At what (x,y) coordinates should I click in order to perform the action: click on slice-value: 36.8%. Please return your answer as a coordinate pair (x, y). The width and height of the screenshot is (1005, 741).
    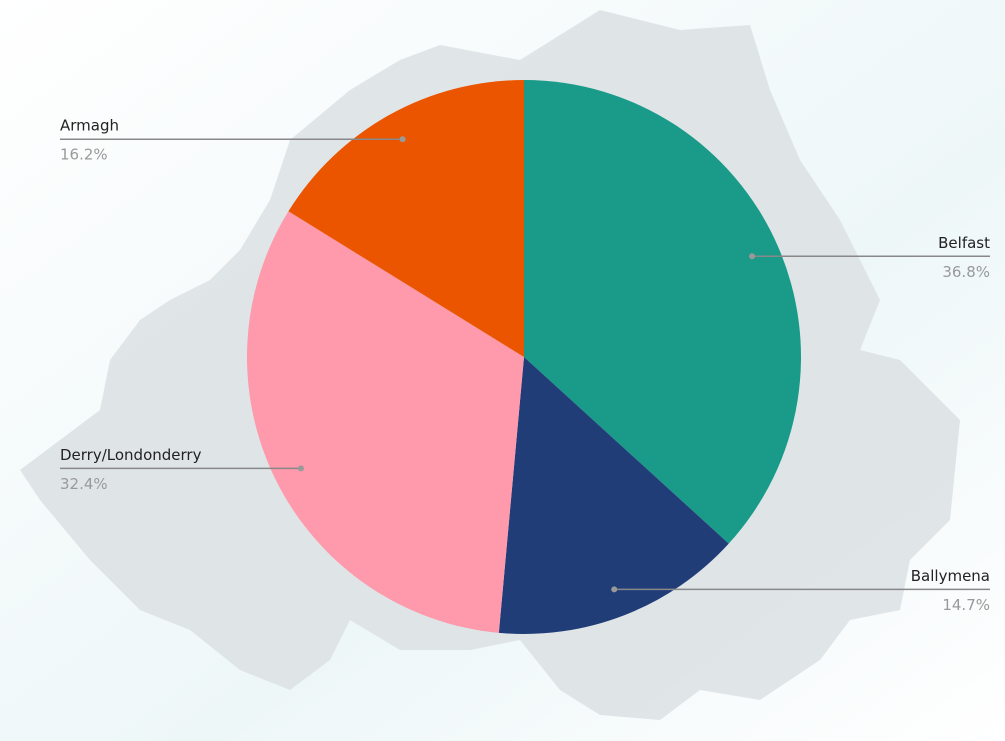
    Looking at the image, I should click on (966, 272).